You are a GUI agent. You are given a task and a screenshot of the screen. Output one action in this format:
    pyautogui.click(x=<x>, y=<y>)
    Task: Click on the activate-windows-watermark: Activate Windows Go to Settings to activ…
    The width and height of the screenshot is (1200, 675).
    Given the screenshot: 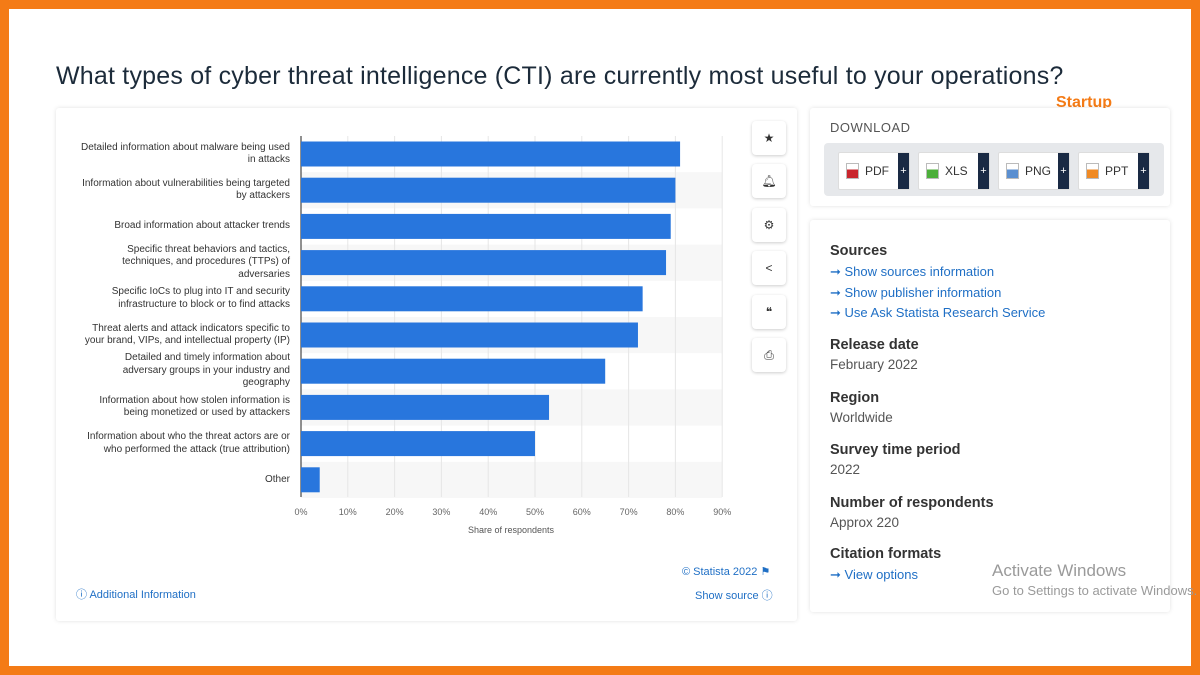 What is the action you would take?
    pyautogui.click(x=1094, y=579)
    